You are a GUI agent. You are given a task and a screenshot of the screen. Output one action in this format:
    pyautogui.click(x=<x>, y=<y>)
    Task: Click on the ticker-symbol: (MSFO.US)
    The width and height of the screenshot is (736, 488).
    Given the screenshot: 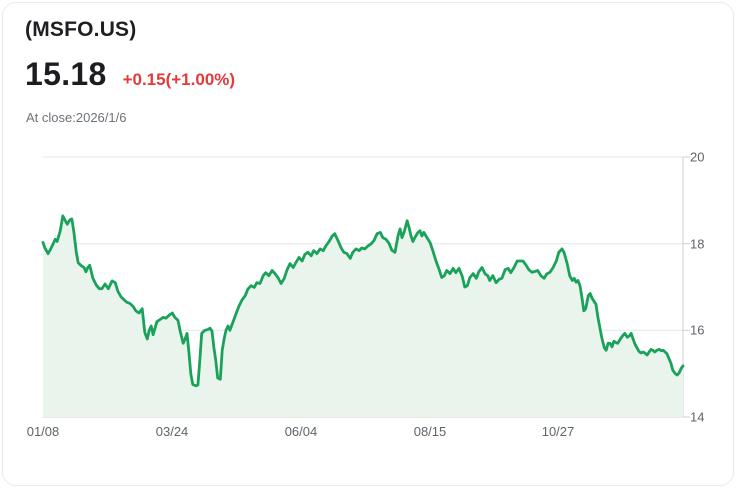 What is the action you would take?
    pyautogui.click(x=81, y=29)
    